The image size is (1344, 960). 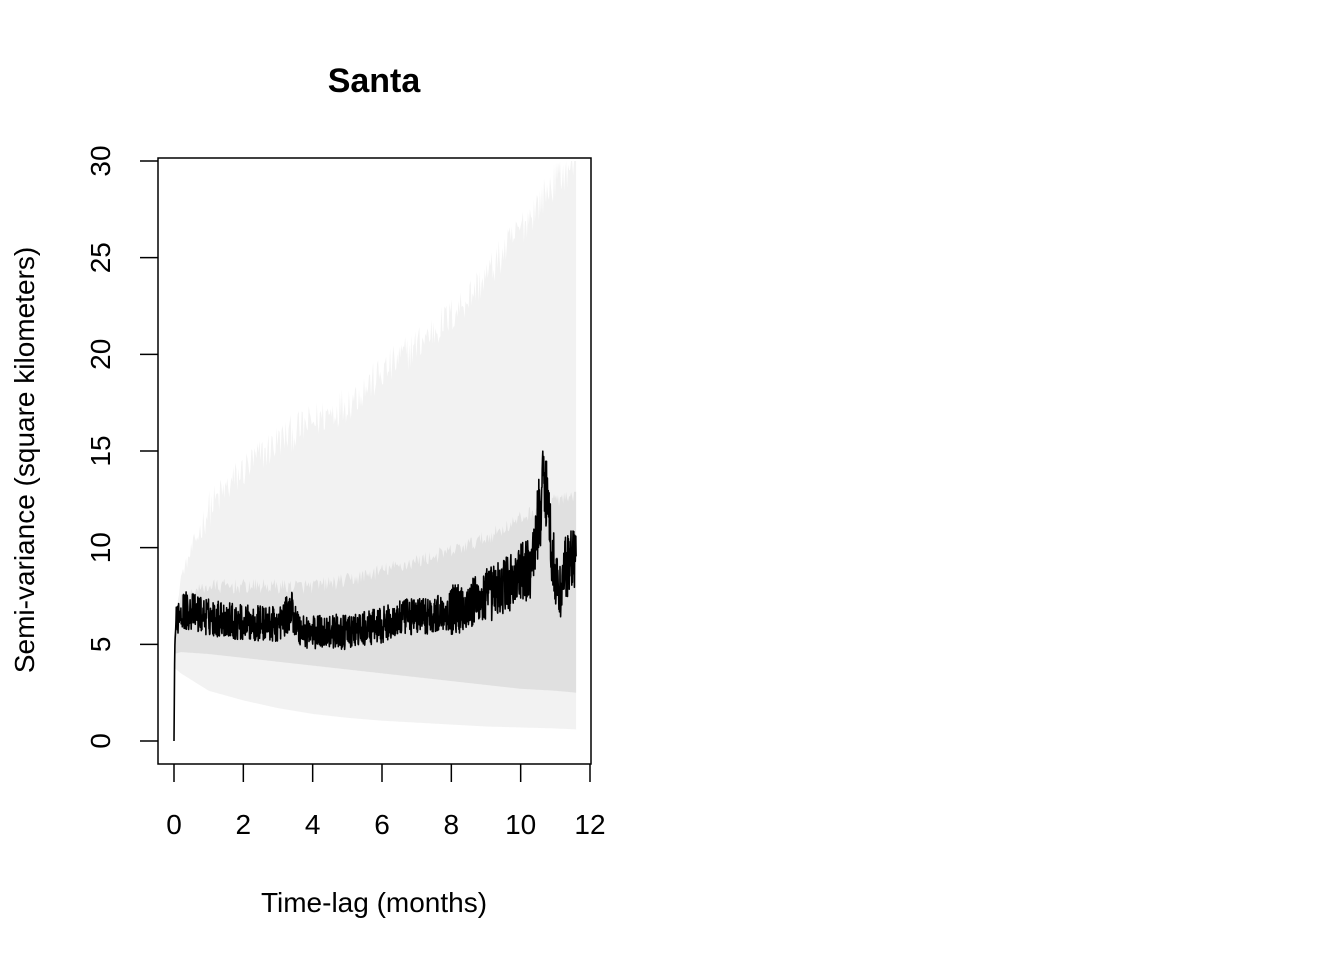 I want to click on x-tick-label: 2, so click(x=244, y=824).